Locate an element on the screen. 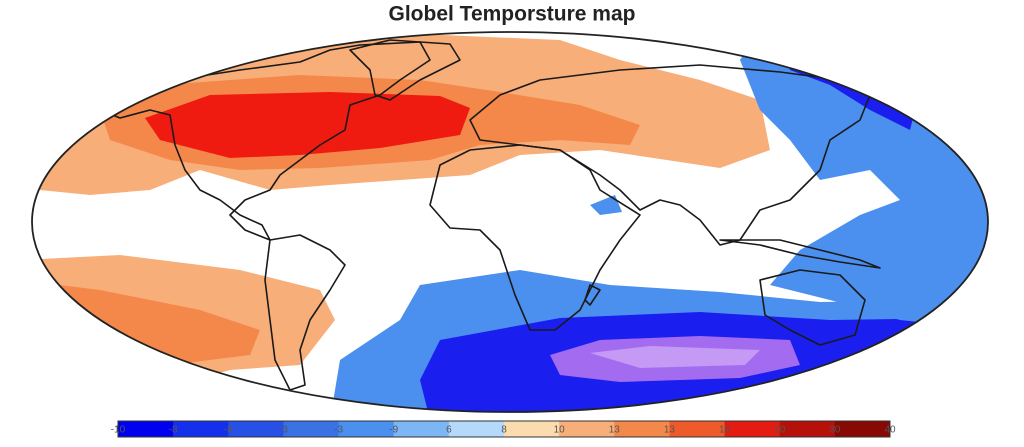 The image size is (1024, 447). colorbar-tick-label: 8 is located at coordinates (504, 430).